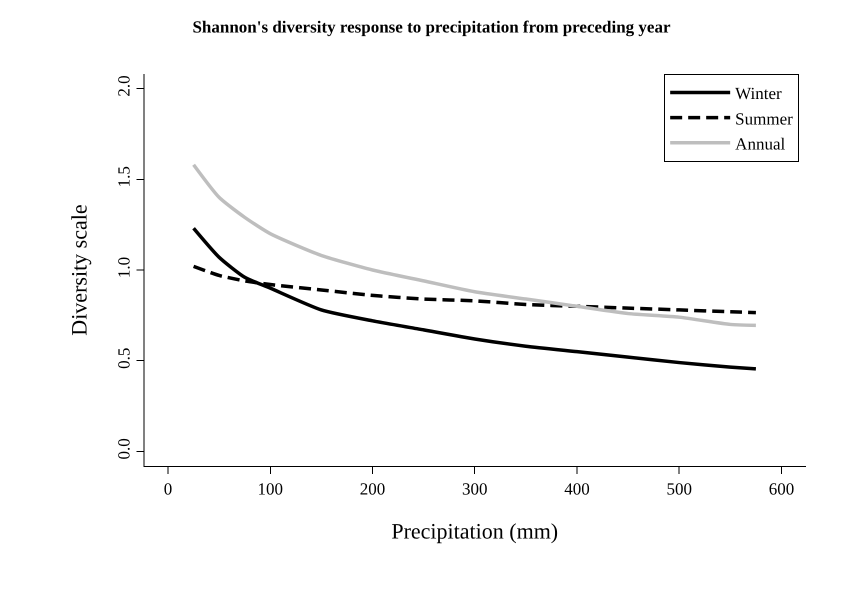 The width and height of the screenshot is (863, 591). What do you see at coordinates (764, 118) in the screenshot?
I see `legend-label: Summer` at bounding box center [764, 118].